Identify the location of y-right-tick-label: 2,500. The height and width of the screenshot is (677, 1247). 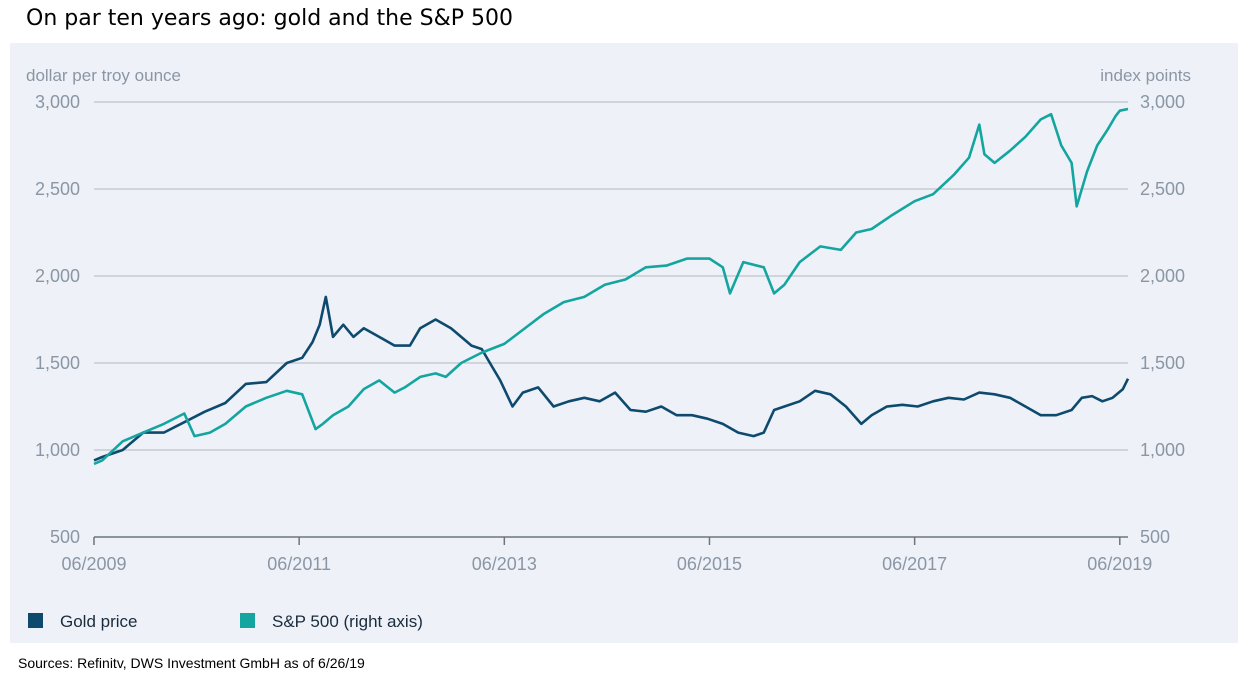
(1162, 189).